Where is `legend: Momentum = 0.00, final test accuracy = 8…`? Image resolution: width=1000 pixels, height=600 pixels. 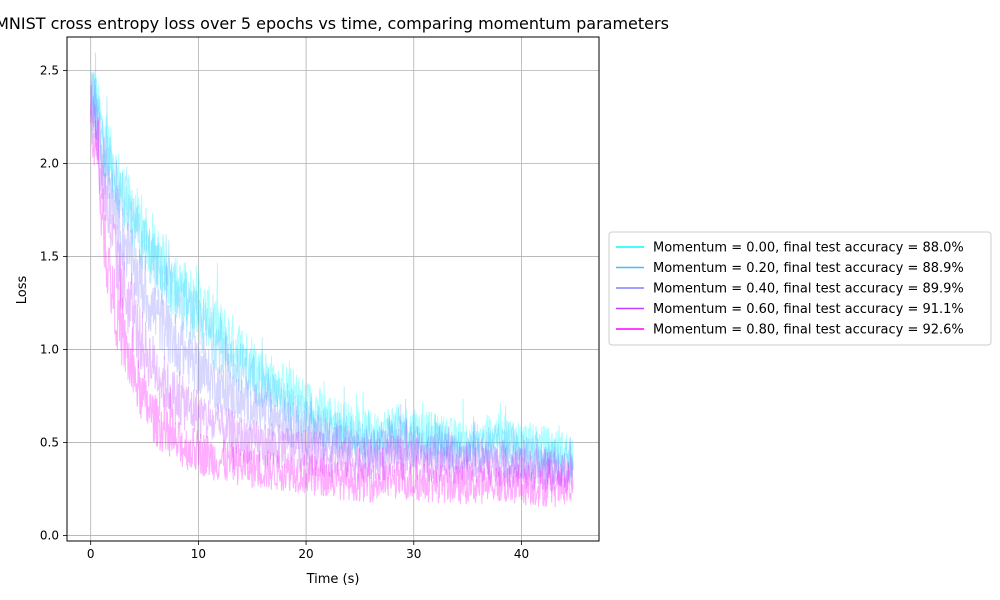
legend: Momentum = 0.00, final test accuracy = 8… is located at coordinates (800, 288).